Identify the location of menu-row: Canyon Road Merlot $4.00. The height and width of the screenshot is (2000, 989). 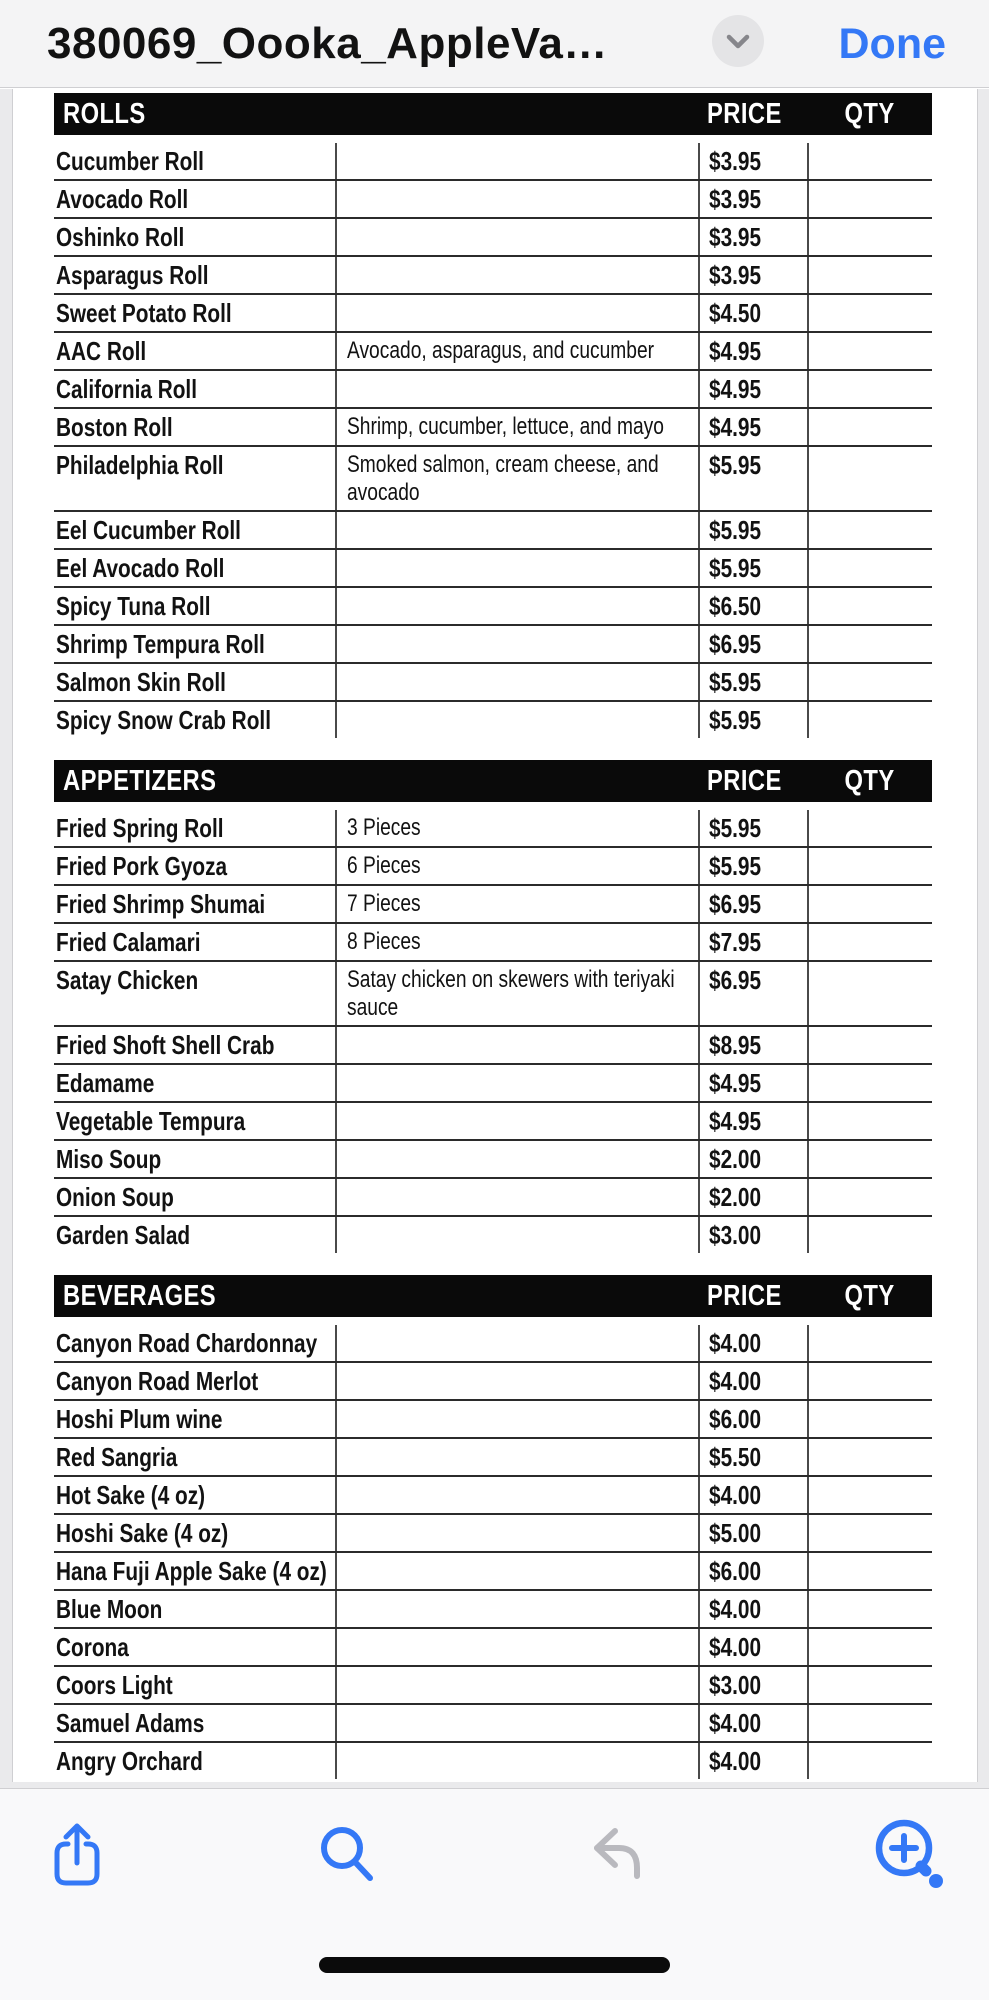
(493, 1380).